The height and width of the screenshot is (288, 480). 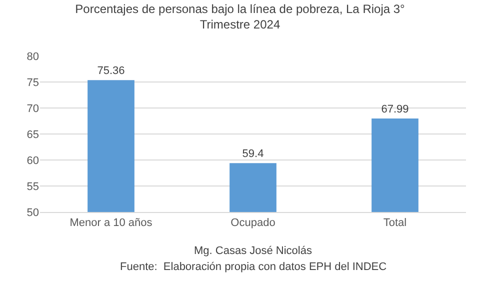 I want to click on y-tick-label: 75, so click(x=32, y=82).